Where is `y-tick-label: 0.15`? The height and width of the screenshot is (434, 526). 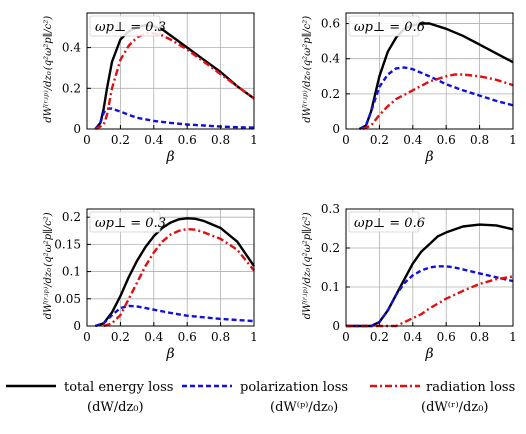
y-tick-label: 0.15 is located at coordinates (67, 244).